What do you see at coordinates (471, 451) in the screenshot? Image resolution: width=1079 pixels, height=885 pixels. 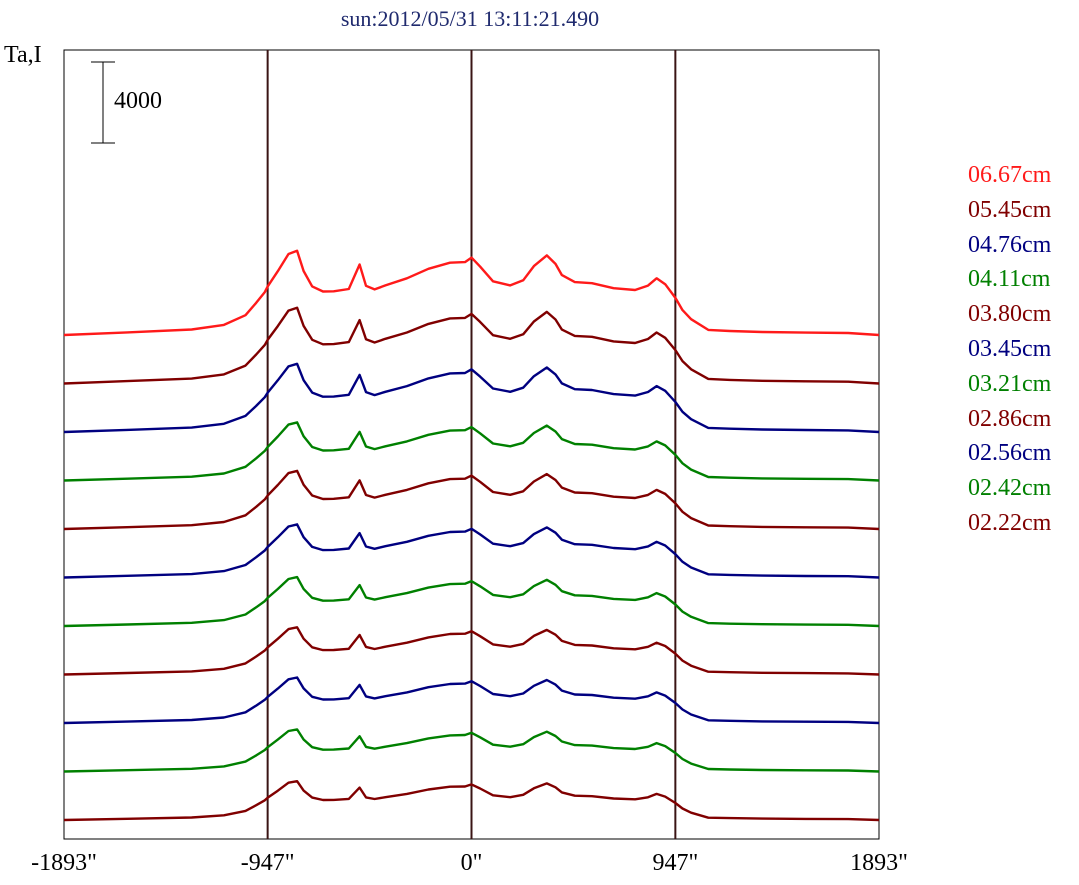 I see `series-line-04-11cm` at bounding box center [471, 451].